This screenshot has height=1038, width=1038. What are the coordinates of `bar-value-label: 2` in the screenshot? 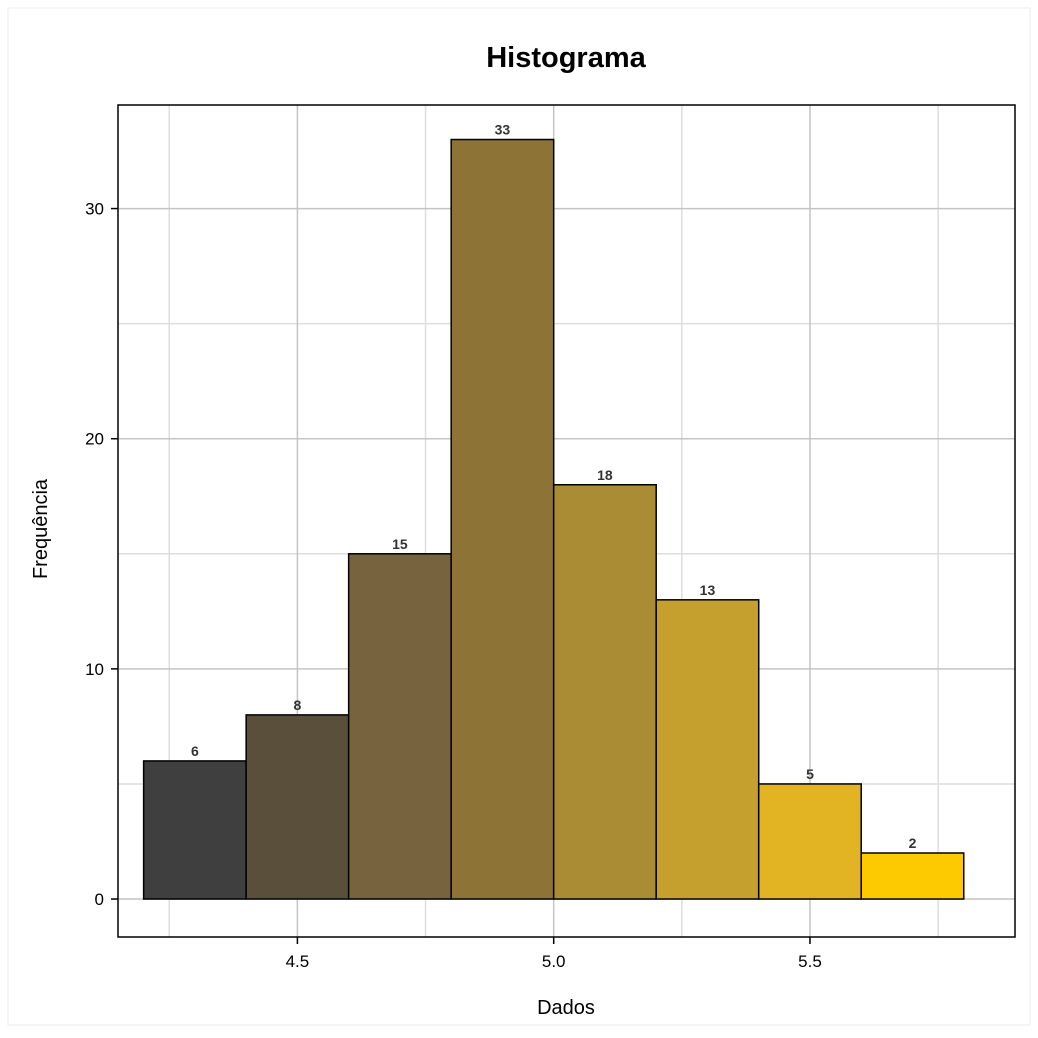 It's located at (913, 843).